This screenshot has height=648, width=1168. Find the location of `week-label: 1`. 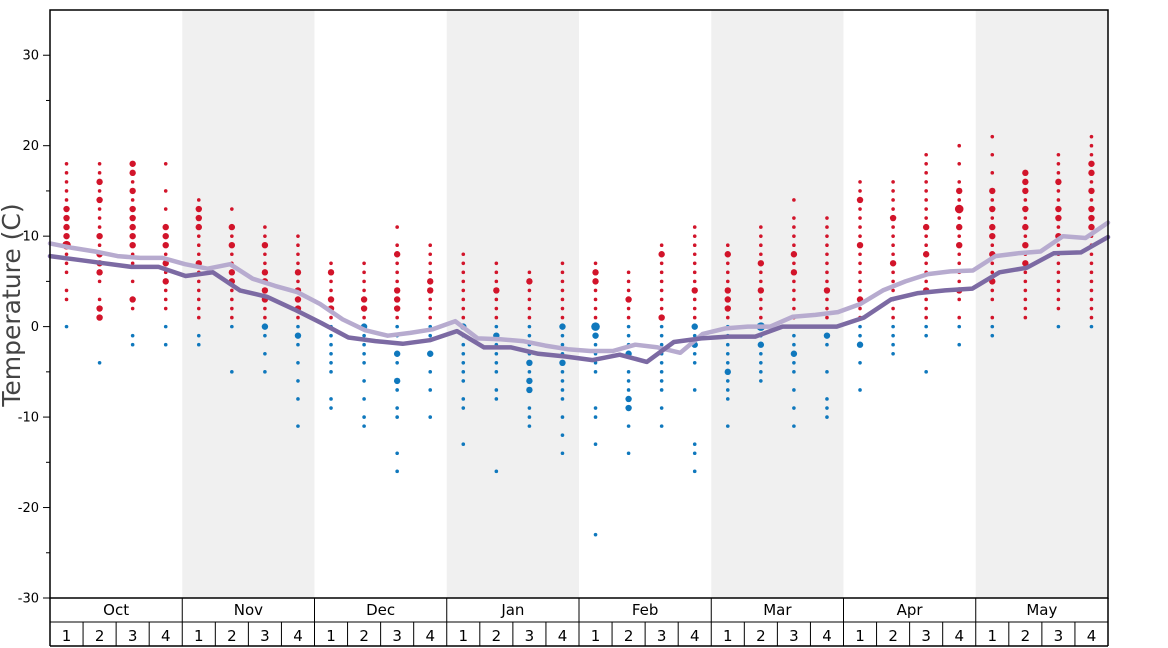

week-label: 1 is located at coordinates (993, 636).